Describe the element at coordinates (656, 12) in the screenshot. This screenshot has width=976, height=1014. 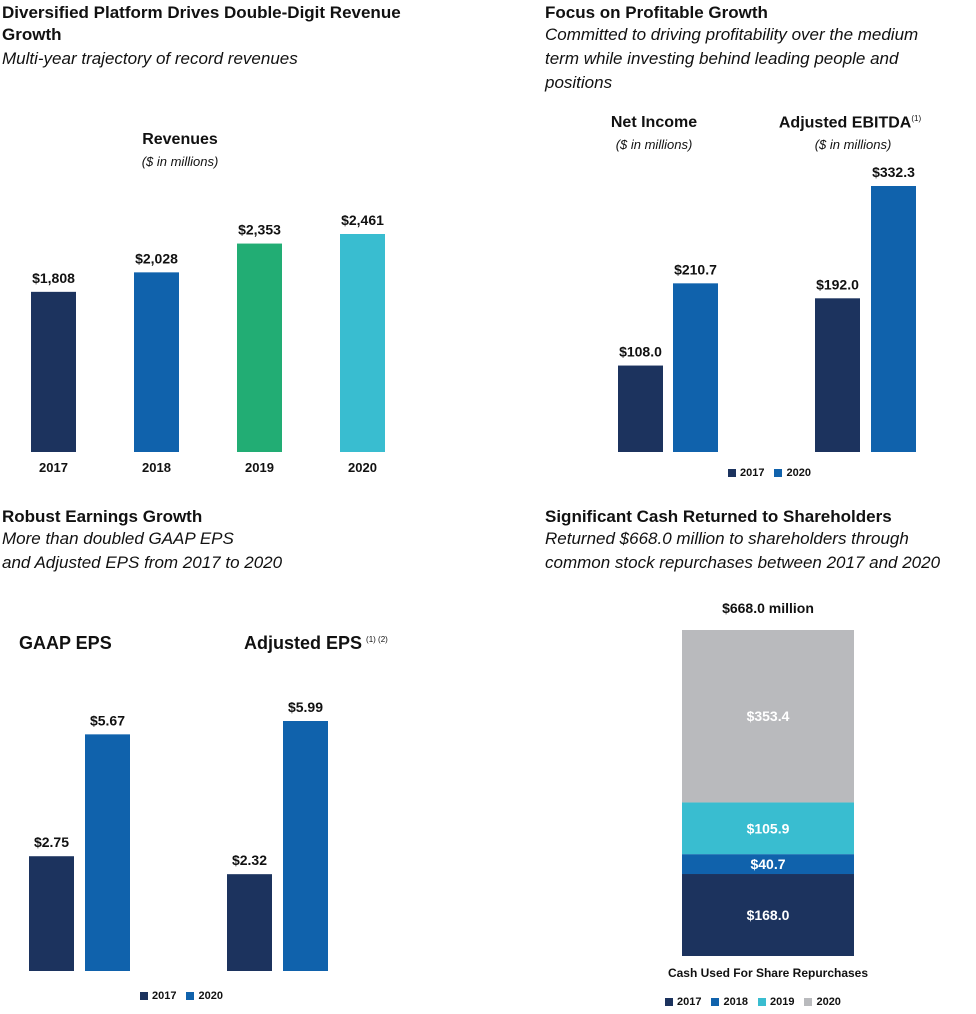
I see `profit-panel-title: Focus on Profitable Growth` at that location.